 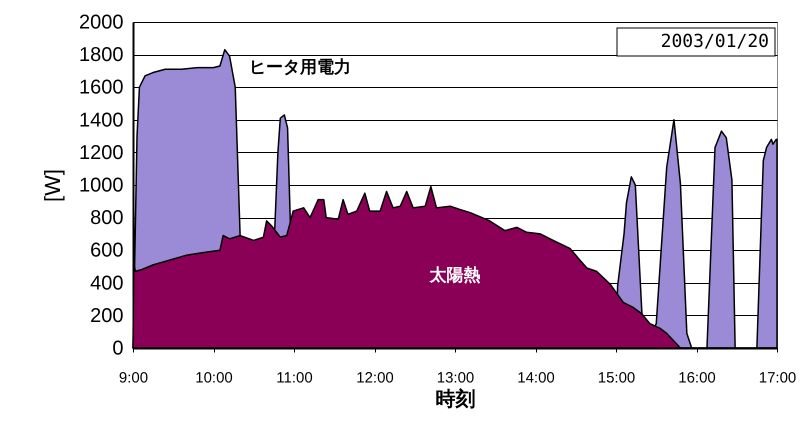 What do you see at coordinates (697, 378) in the screenshot?
I see `x-tick-label: 16:00` at bounding box center [697, 378].